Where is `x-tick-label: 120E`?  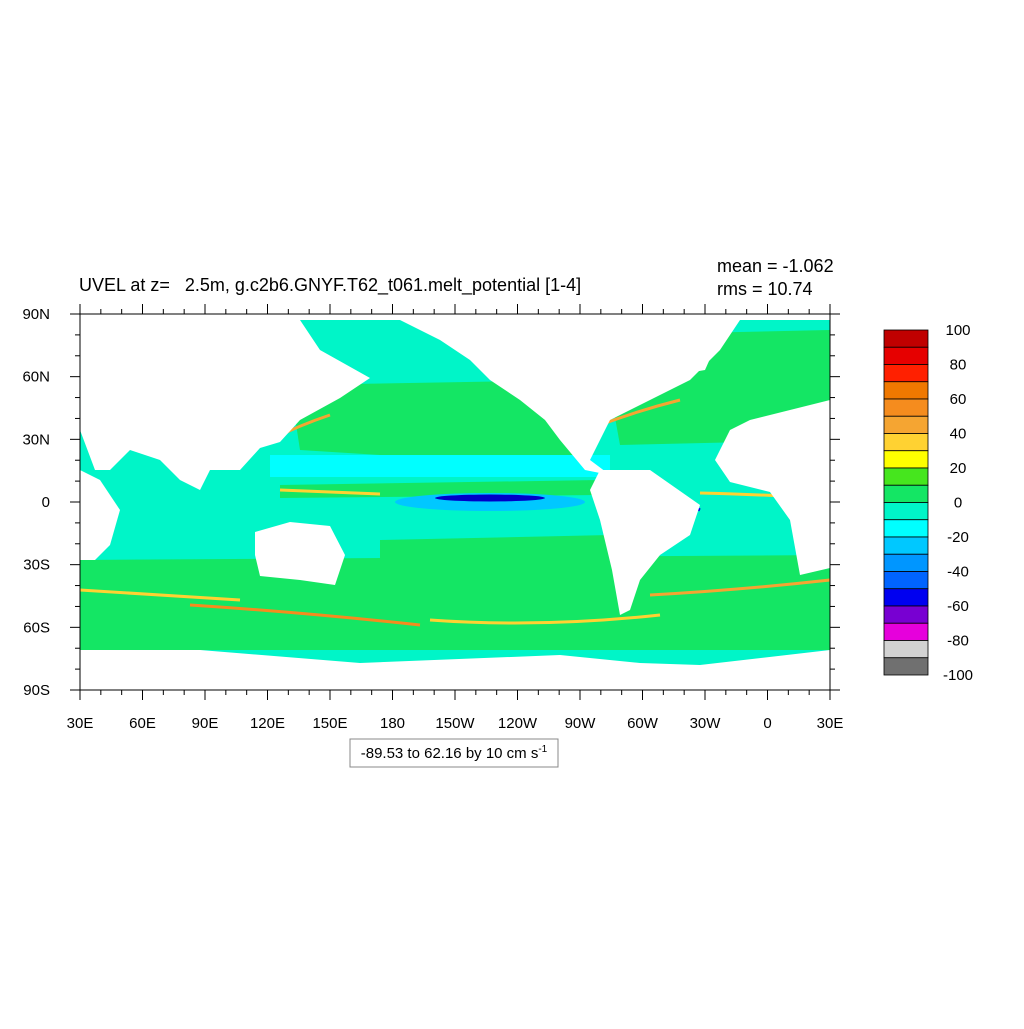 x-tick-label: 120E is located at coordinates (267, 723).